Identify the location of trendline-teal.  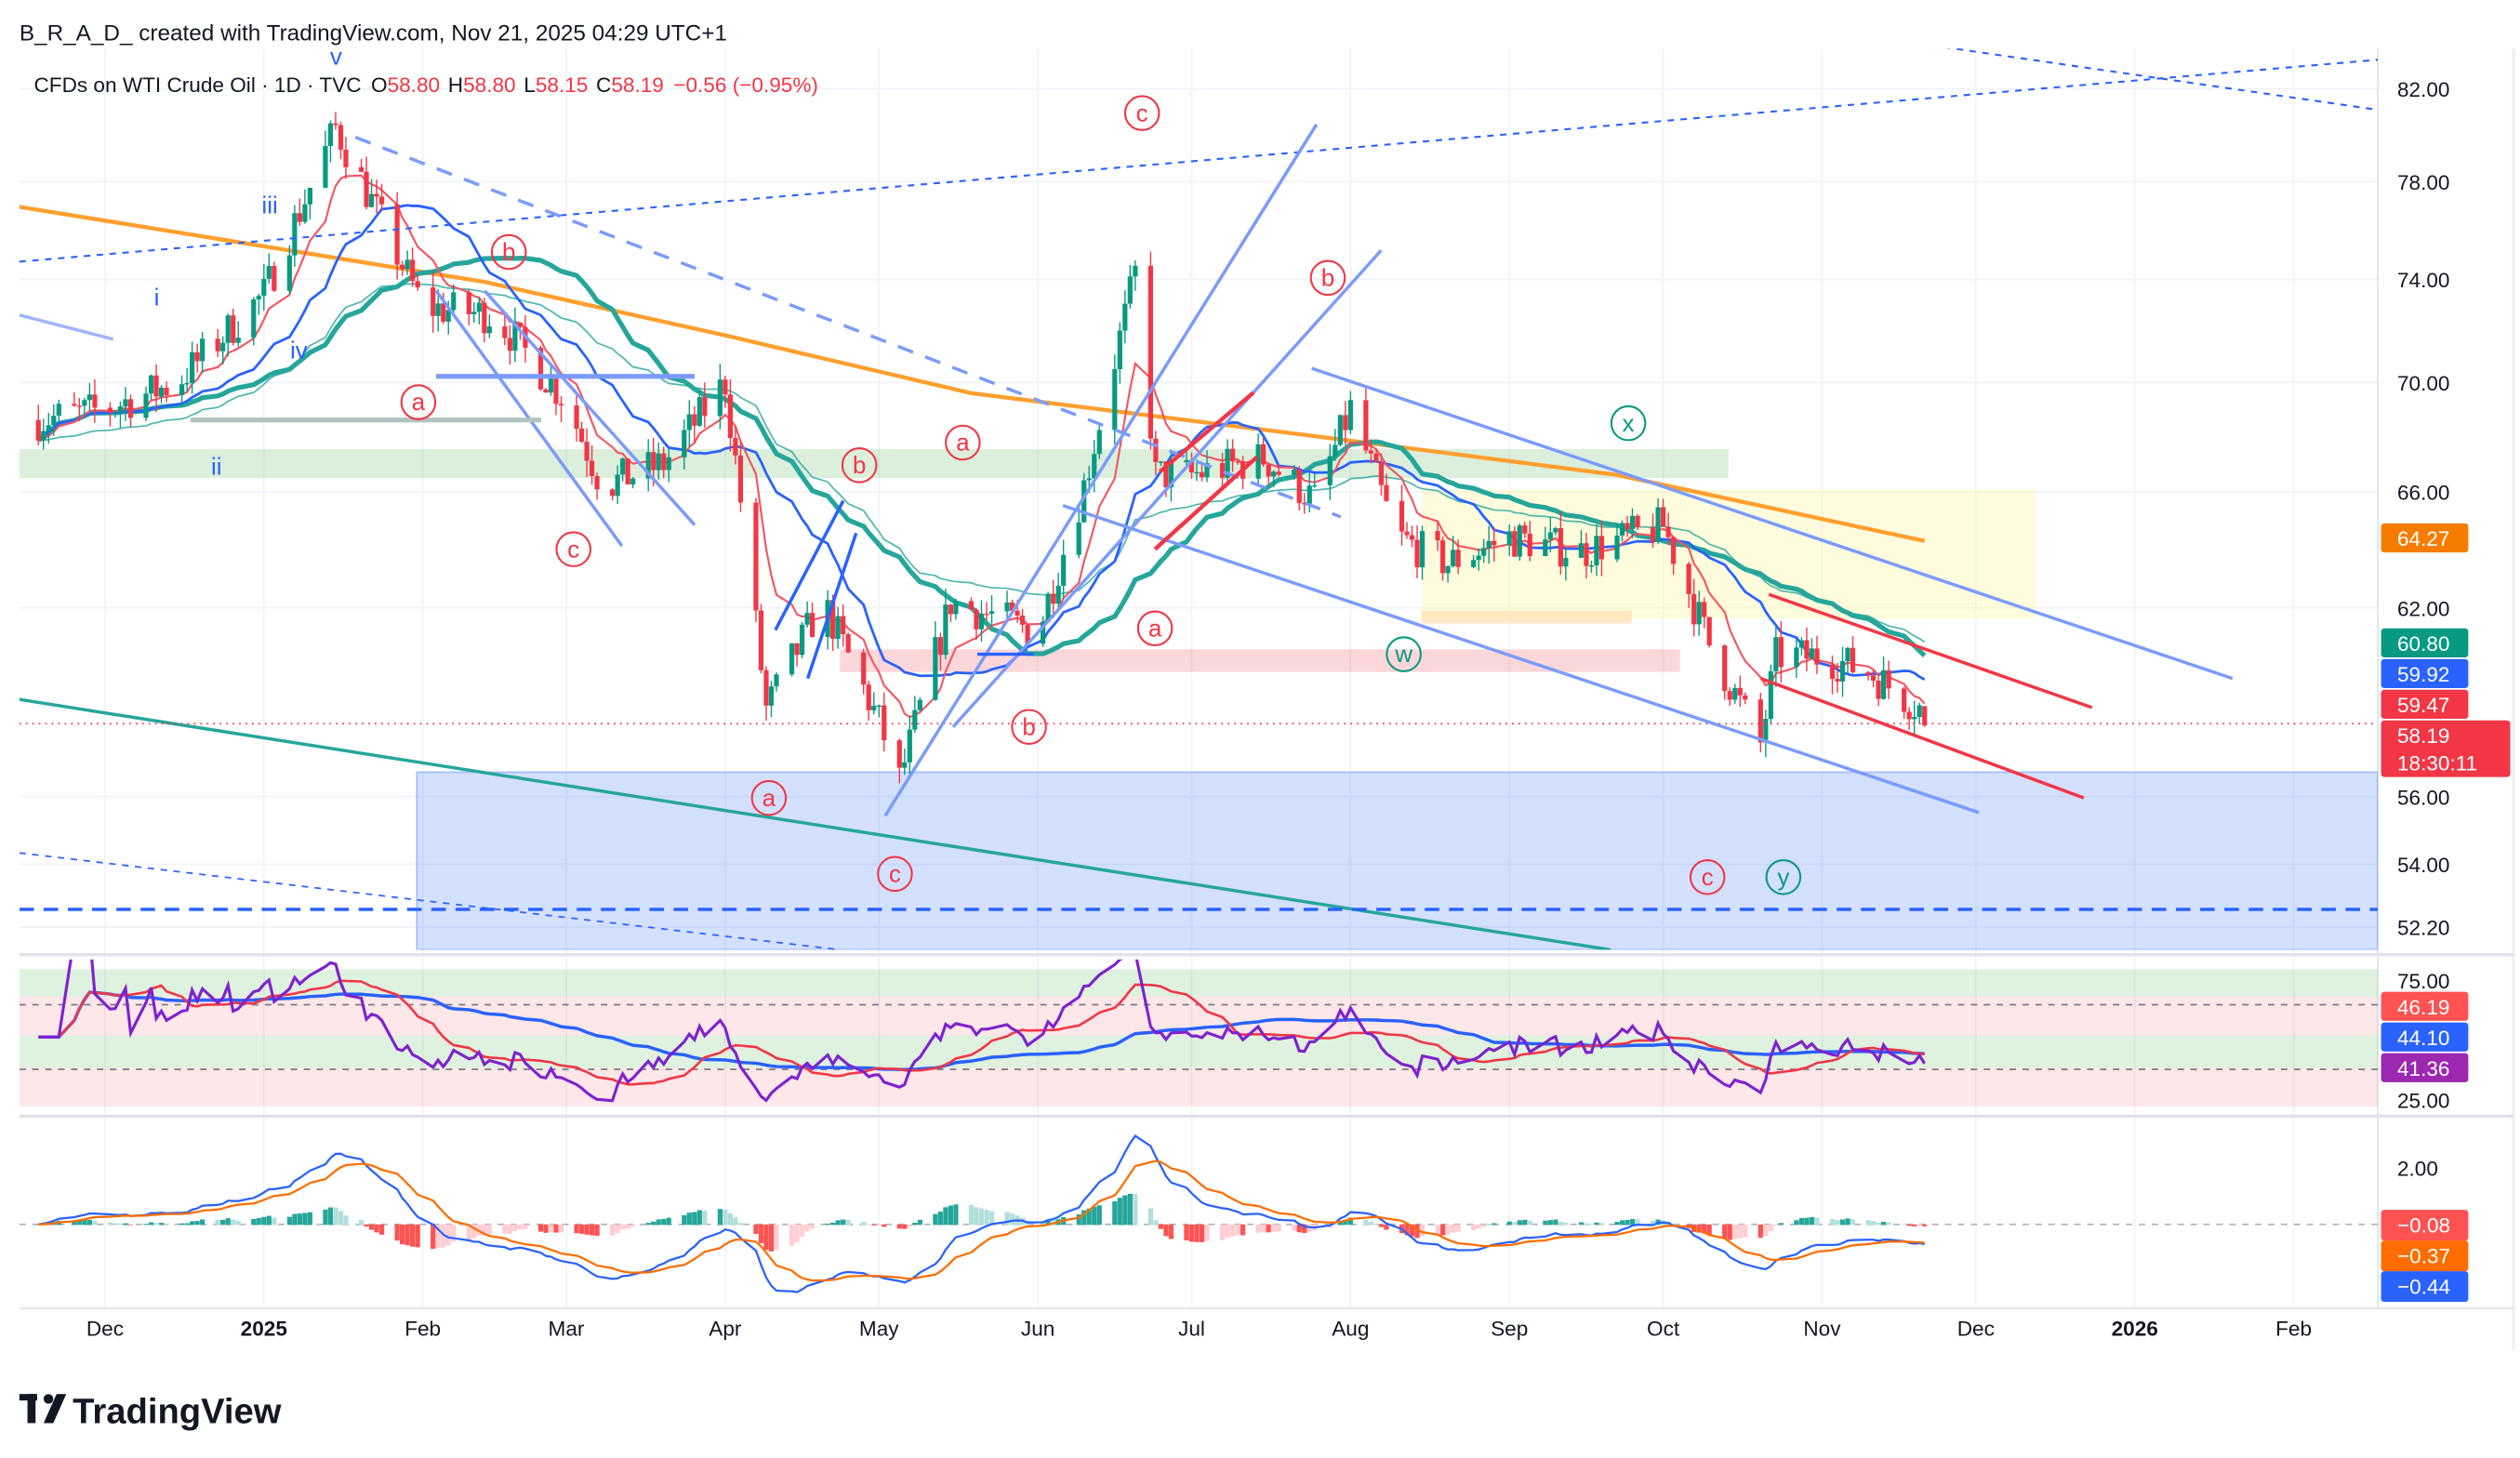
(815, 823).